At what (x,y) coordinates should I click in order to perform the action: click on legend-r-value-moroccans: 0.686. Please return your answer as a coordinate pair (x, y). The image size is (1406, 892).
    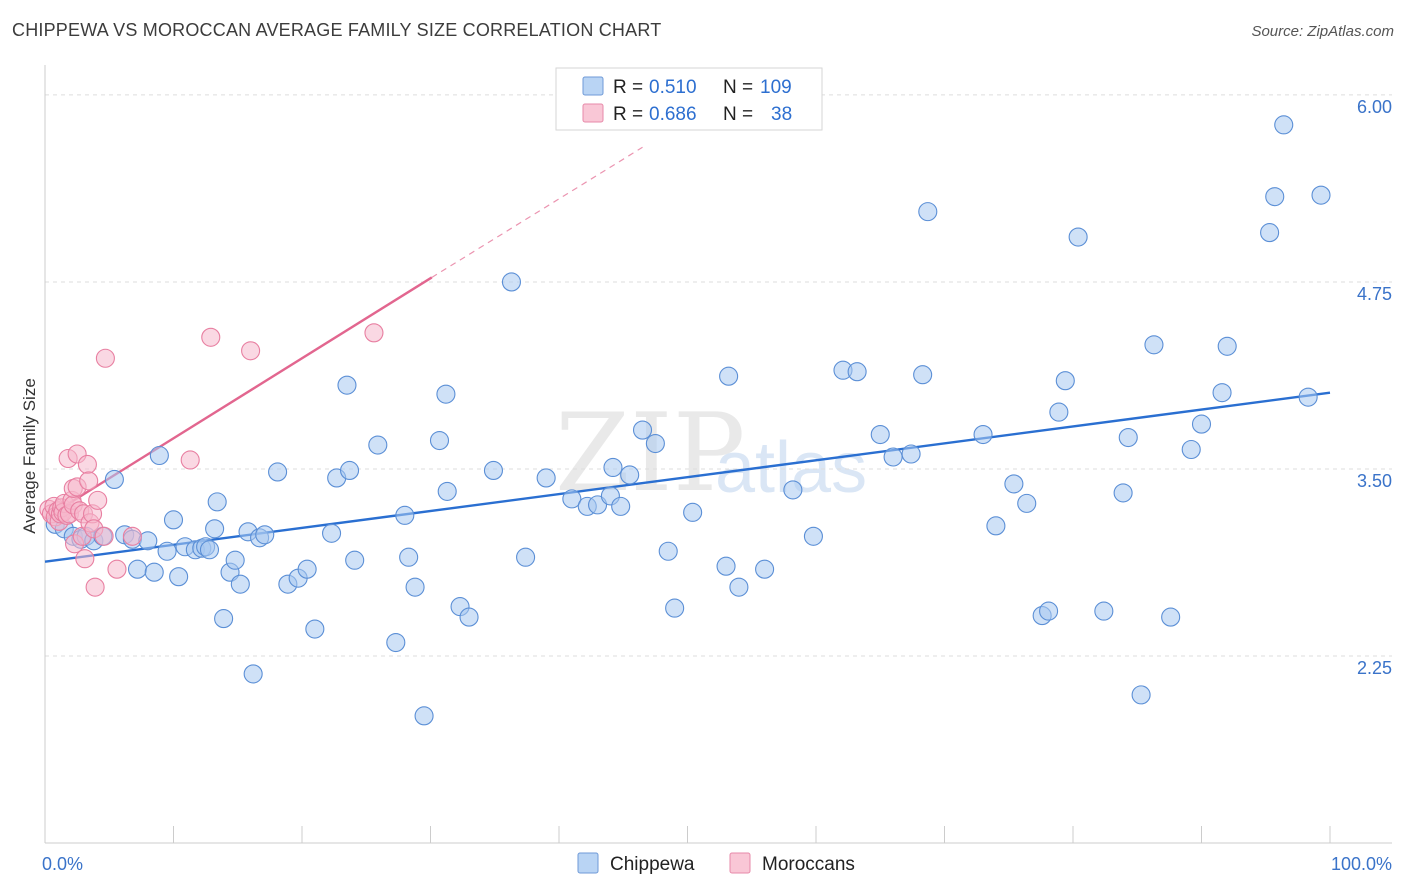
    Looking at the image, I should click on (673, 114).